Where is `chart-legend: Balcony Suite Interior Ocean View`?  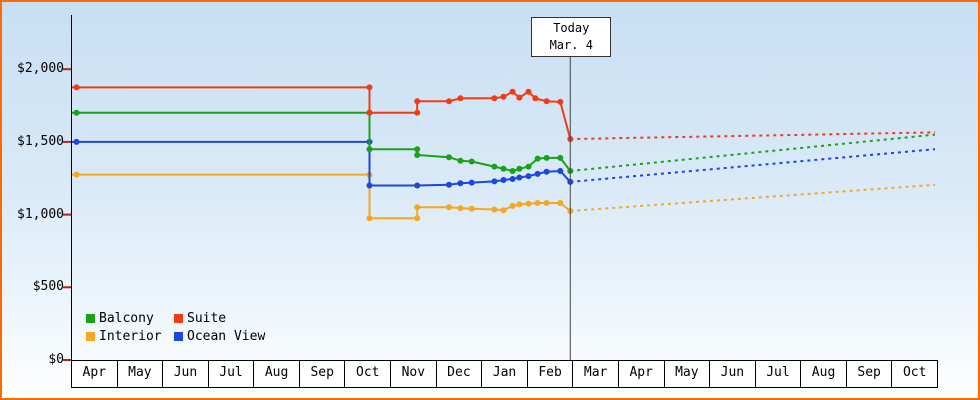
chart-legend: Balcony Suite Interior Ocean View is located at coordinates (175, 327).